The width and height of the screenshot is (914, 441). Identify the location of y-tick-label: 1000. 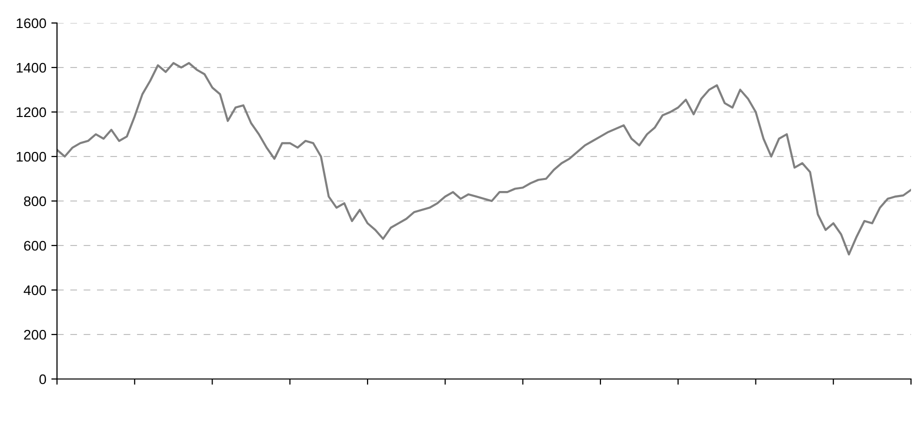
(31, 157).